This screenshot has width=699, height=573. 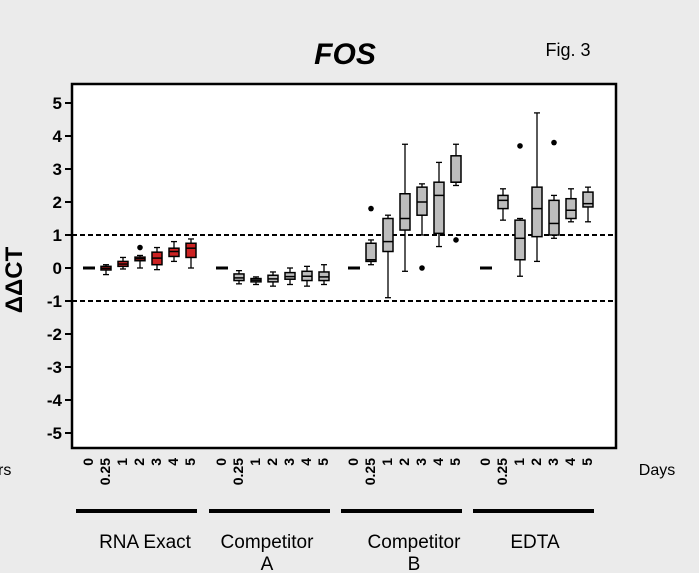 I want to click on x-axis-label-days: Days, so click(x=657, y=470).